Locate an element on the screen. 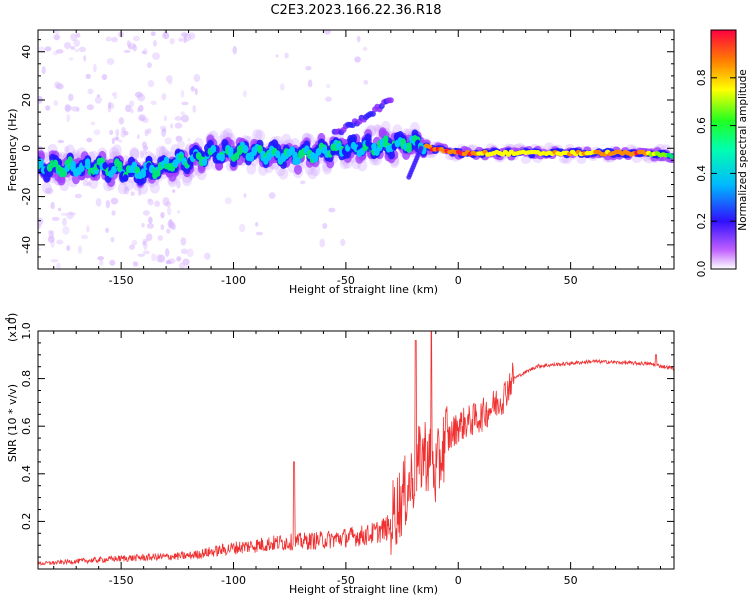 This screenshot has height=600, width=750. snr-xtick-label: 50 is located at coordinates (571, 580).